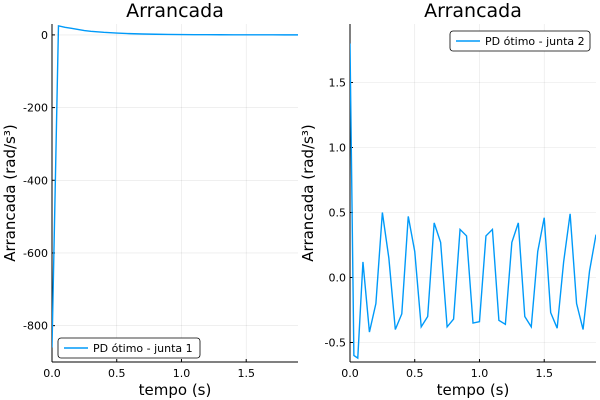  Describe the element at coordinates (338, 278) in the screenshot. I see `y-tick-label: 0.0` at that location.